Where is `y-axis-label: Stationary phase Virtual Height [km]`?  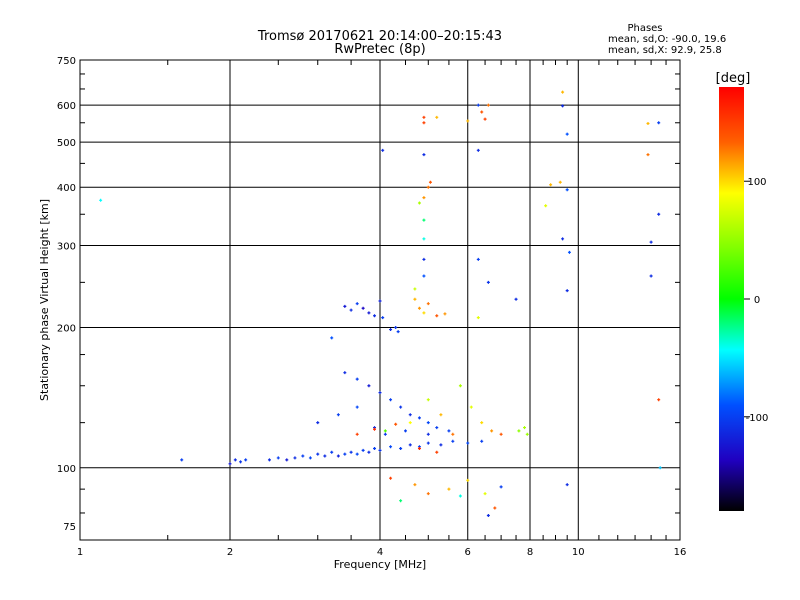 y-axis-label: Stationary phase Virtual Height [km] is located at coordinates (44, 300).